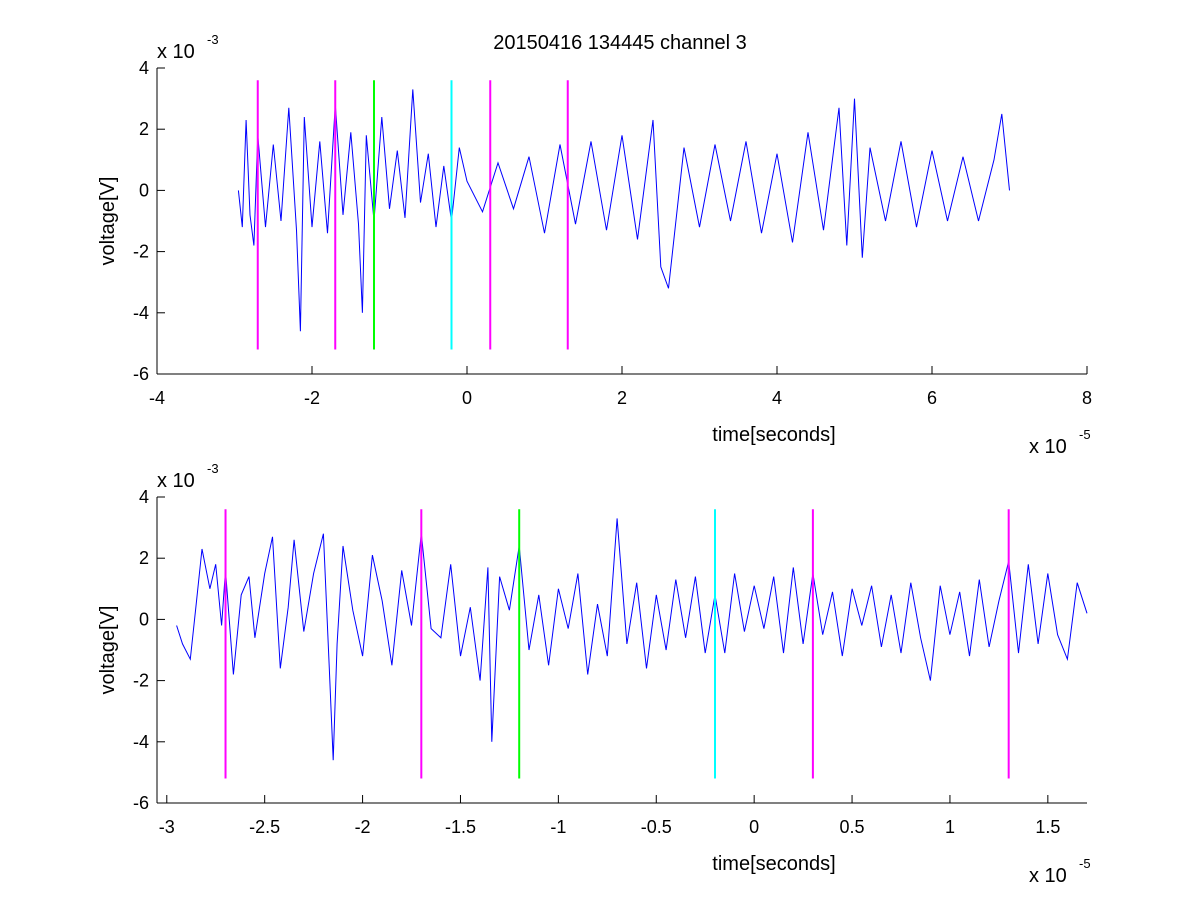 The height and width of the screenshot is (901, 1200). Describe the element at coordinates (1087, 398) in the screenshot. I see `x-tick-label: 8` at that location.